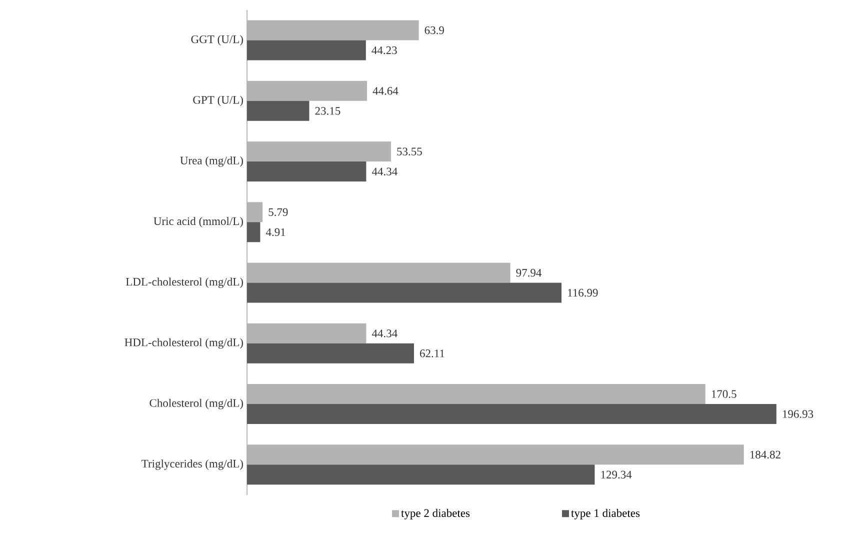 This screenshot has height=545, width=865. I want to click on data-label: 63.9, so click(434, 30).